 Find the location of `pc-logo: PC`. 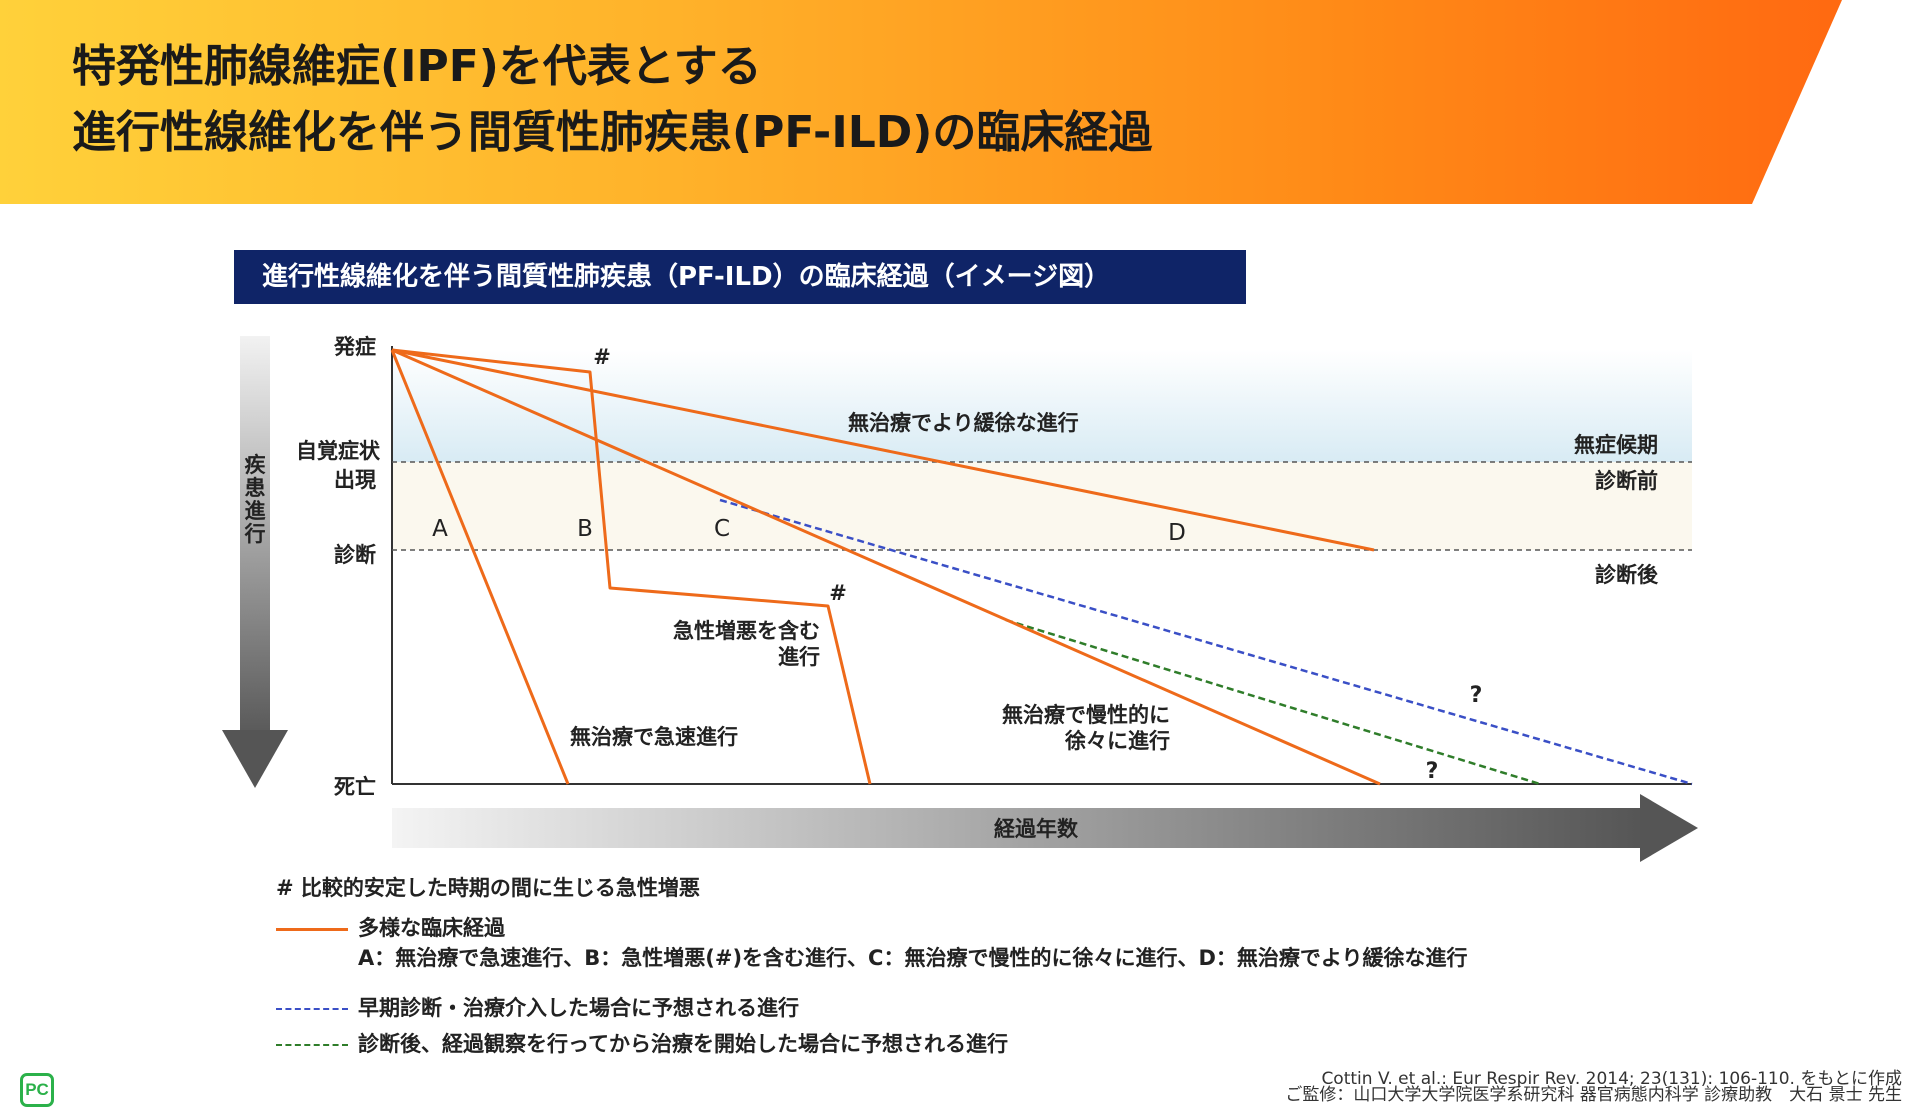

pc-logo: PC is located at coordinates (37, 1090).